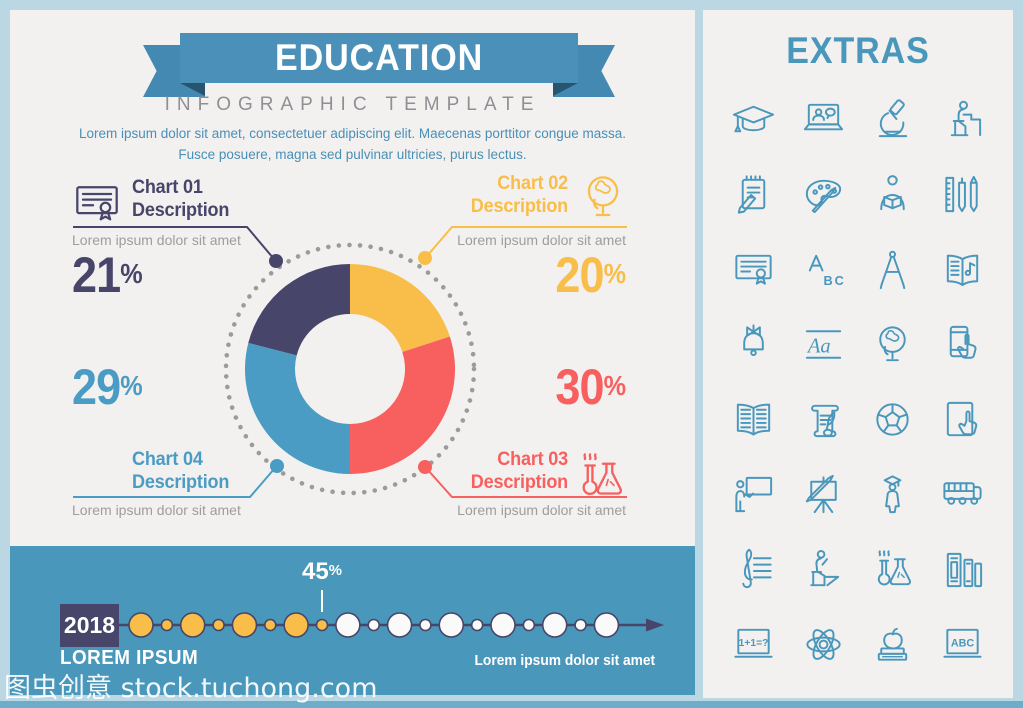 The width and height of the screenshot is (1023, 708). What do you see at coordinates (191, 688) in the screenshot?
I see `stock-watermark: 图虫创意 stock.tuchong.com` at bounding box center [191, 688].